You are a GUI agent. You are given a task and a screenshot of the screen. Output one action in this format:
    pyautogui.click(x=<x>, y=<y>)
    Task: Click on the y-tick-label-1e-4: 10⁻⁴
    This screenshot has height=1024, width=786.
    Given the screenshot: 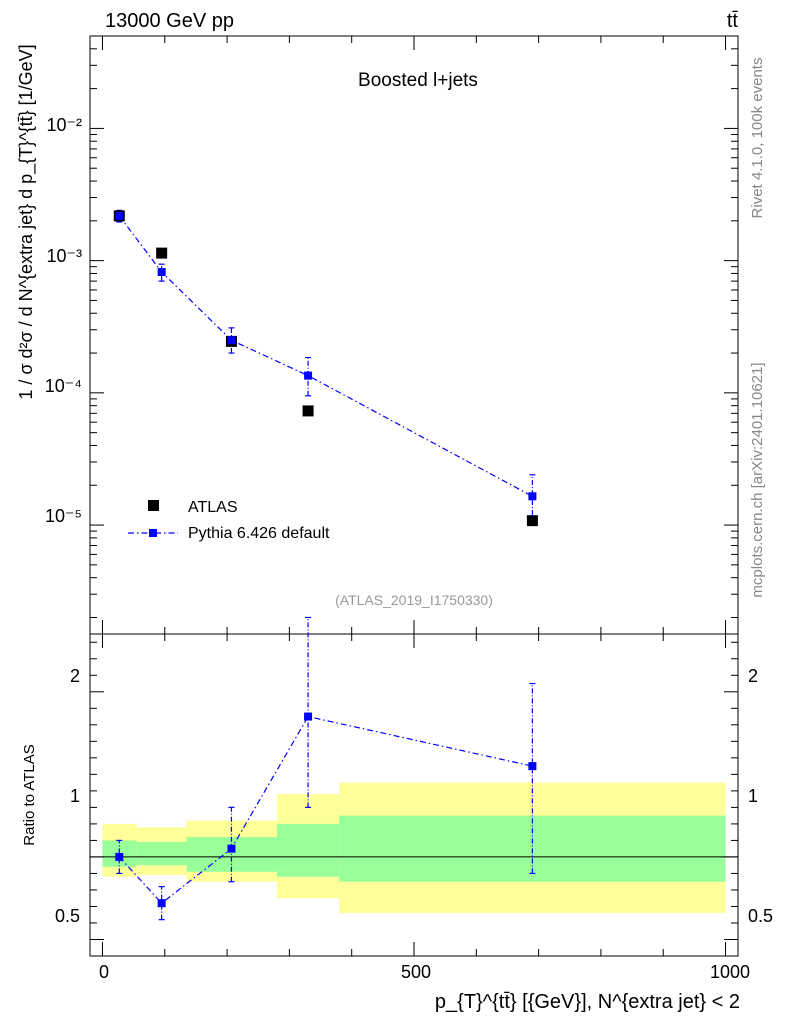 What is the action you would take?
    pyautogui.click(x=63, y=386)
    